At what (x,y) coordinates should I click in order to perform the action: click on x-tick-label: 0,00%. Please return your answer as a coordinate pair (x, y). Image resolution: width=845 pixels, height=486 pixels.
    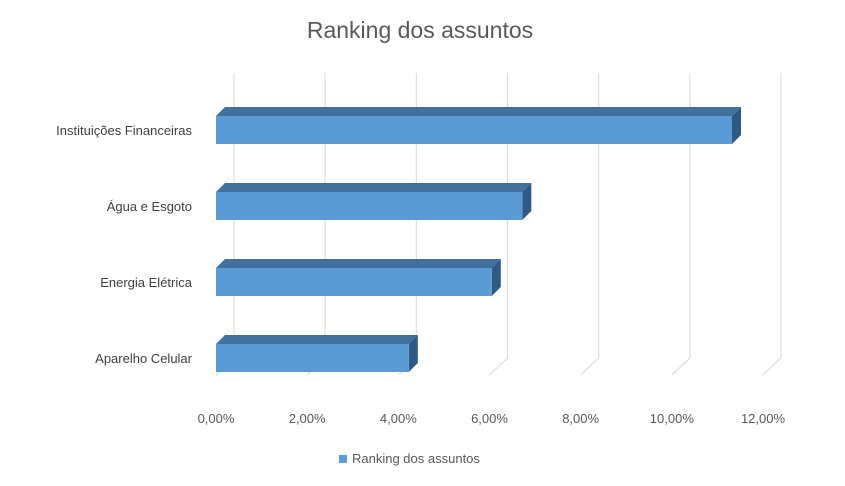
    Looking at the image, I should click on (216, 418).